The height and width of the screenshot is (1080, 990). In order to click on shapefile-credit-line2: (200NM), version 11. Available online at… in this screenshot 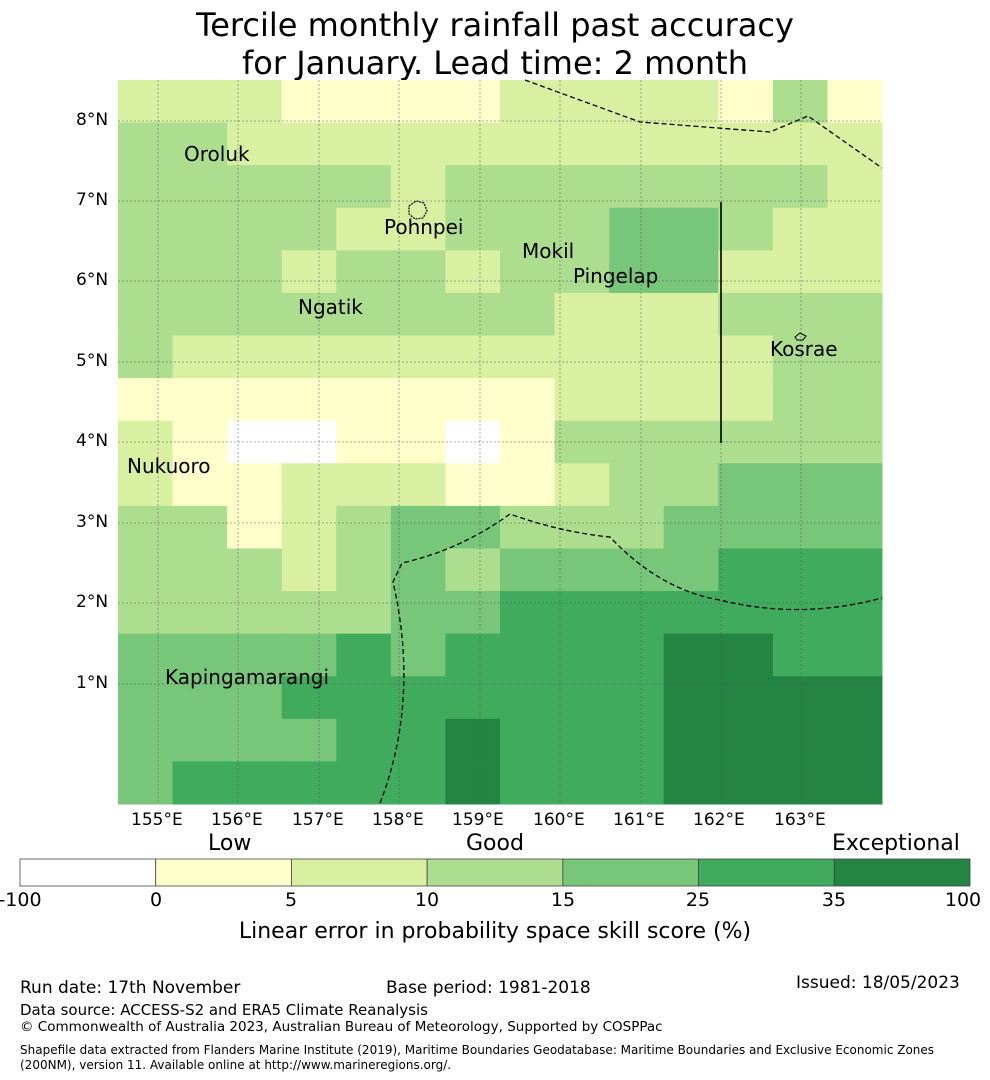, I will do `click(236, 1065)`.